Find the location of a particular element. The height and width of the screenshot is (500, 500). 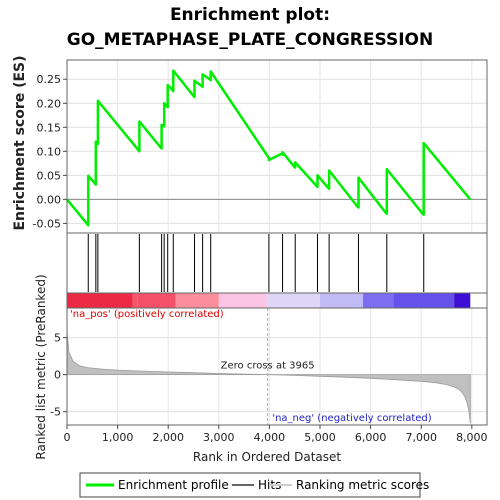

x-tick-label: 8,000 is located at coordinates (472, 437).